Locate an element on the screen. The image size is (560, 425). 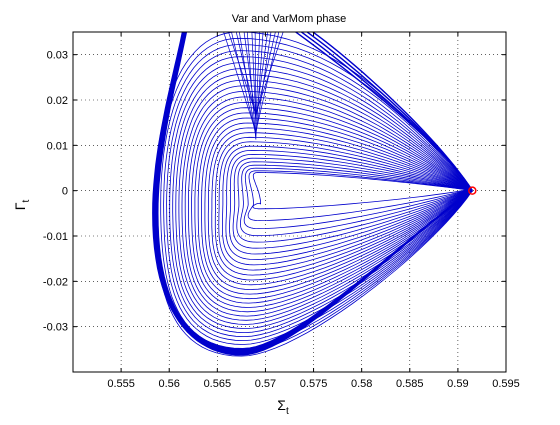
fixed-point-marker is located at coordinates (472, 190).